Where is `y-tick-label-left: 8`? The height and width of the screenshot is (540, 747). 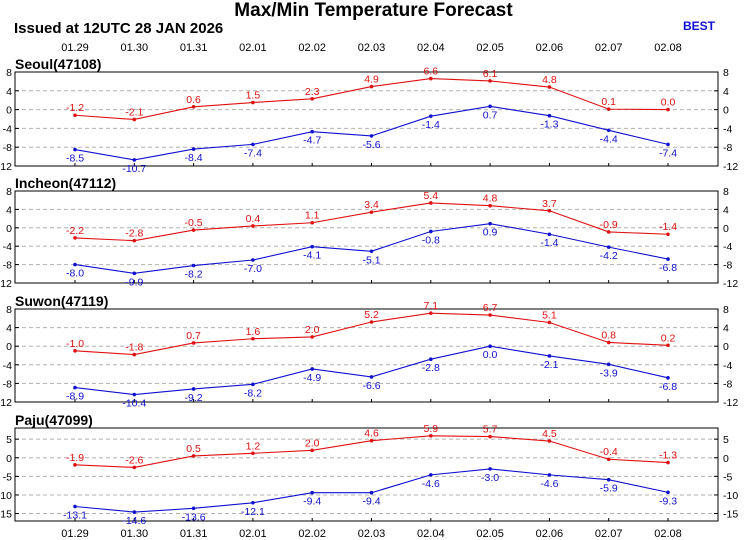 y-tick-label-left: 8 is located at coordinates (9, 192).